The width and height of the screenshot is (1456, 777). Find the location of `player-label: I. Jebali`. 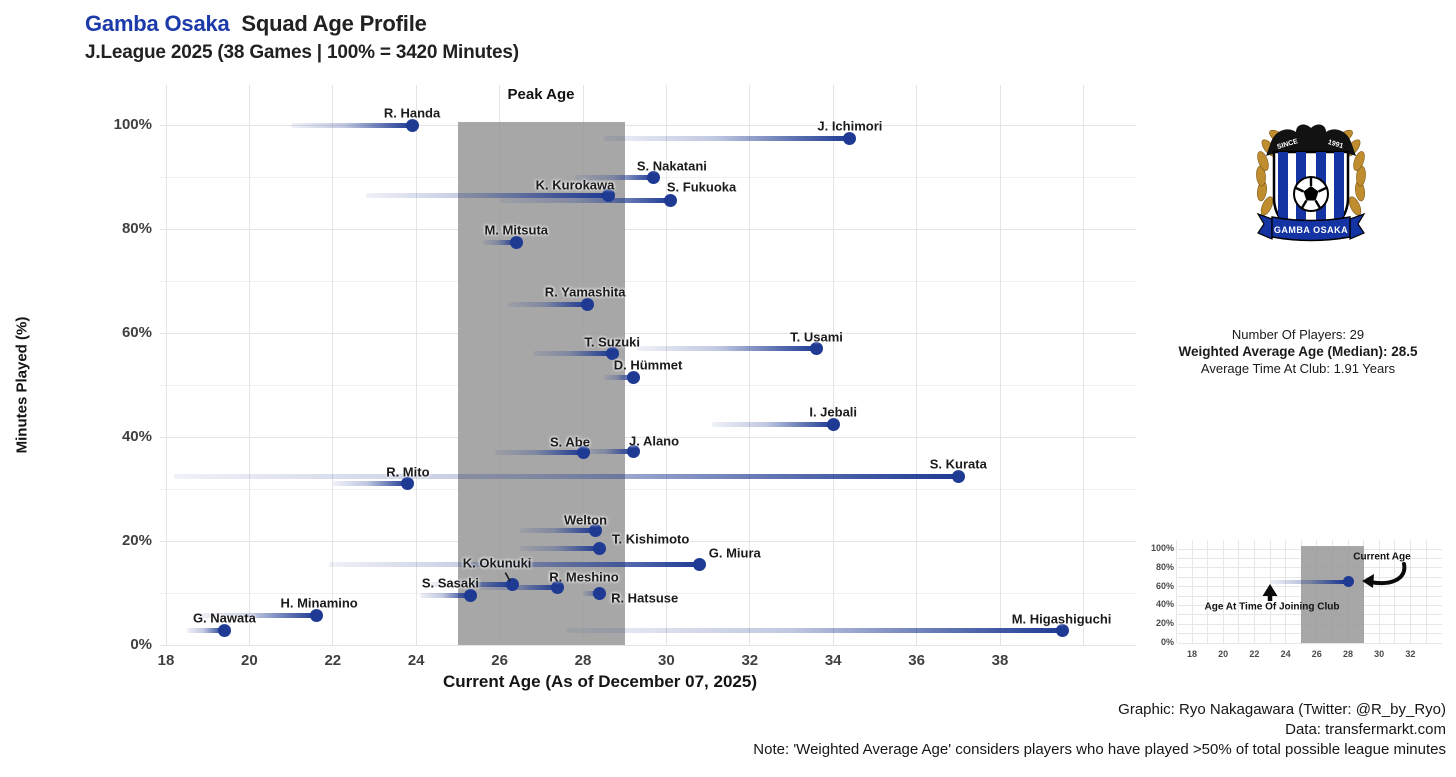

player-label: I. Jebali is located at coordinates (833, 412).